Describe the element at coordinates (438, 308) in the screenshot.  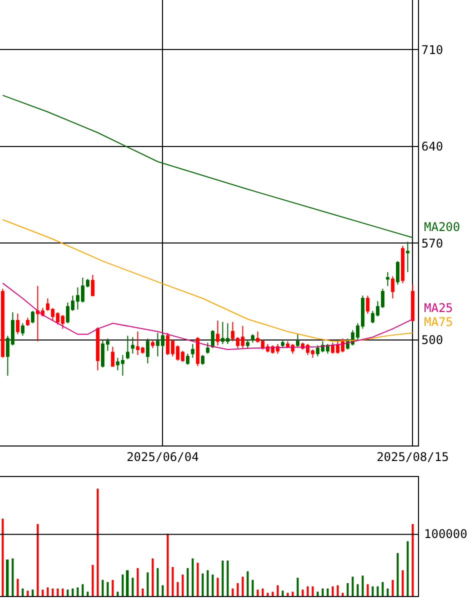
I see `series-label: MA25` at that location.